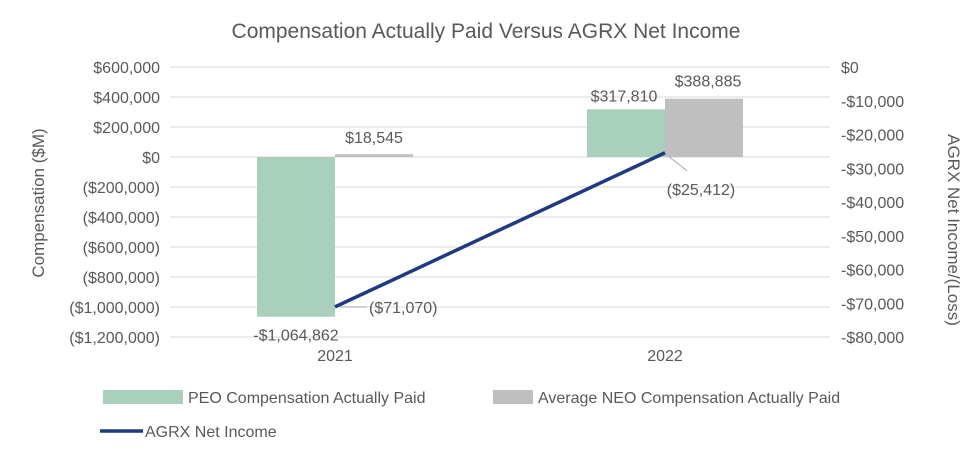  Describe the element at coordinates (689, 398) in the screenshot. I see `legend-neo-label: Average NEO Compensation Actually Paid` at that location.